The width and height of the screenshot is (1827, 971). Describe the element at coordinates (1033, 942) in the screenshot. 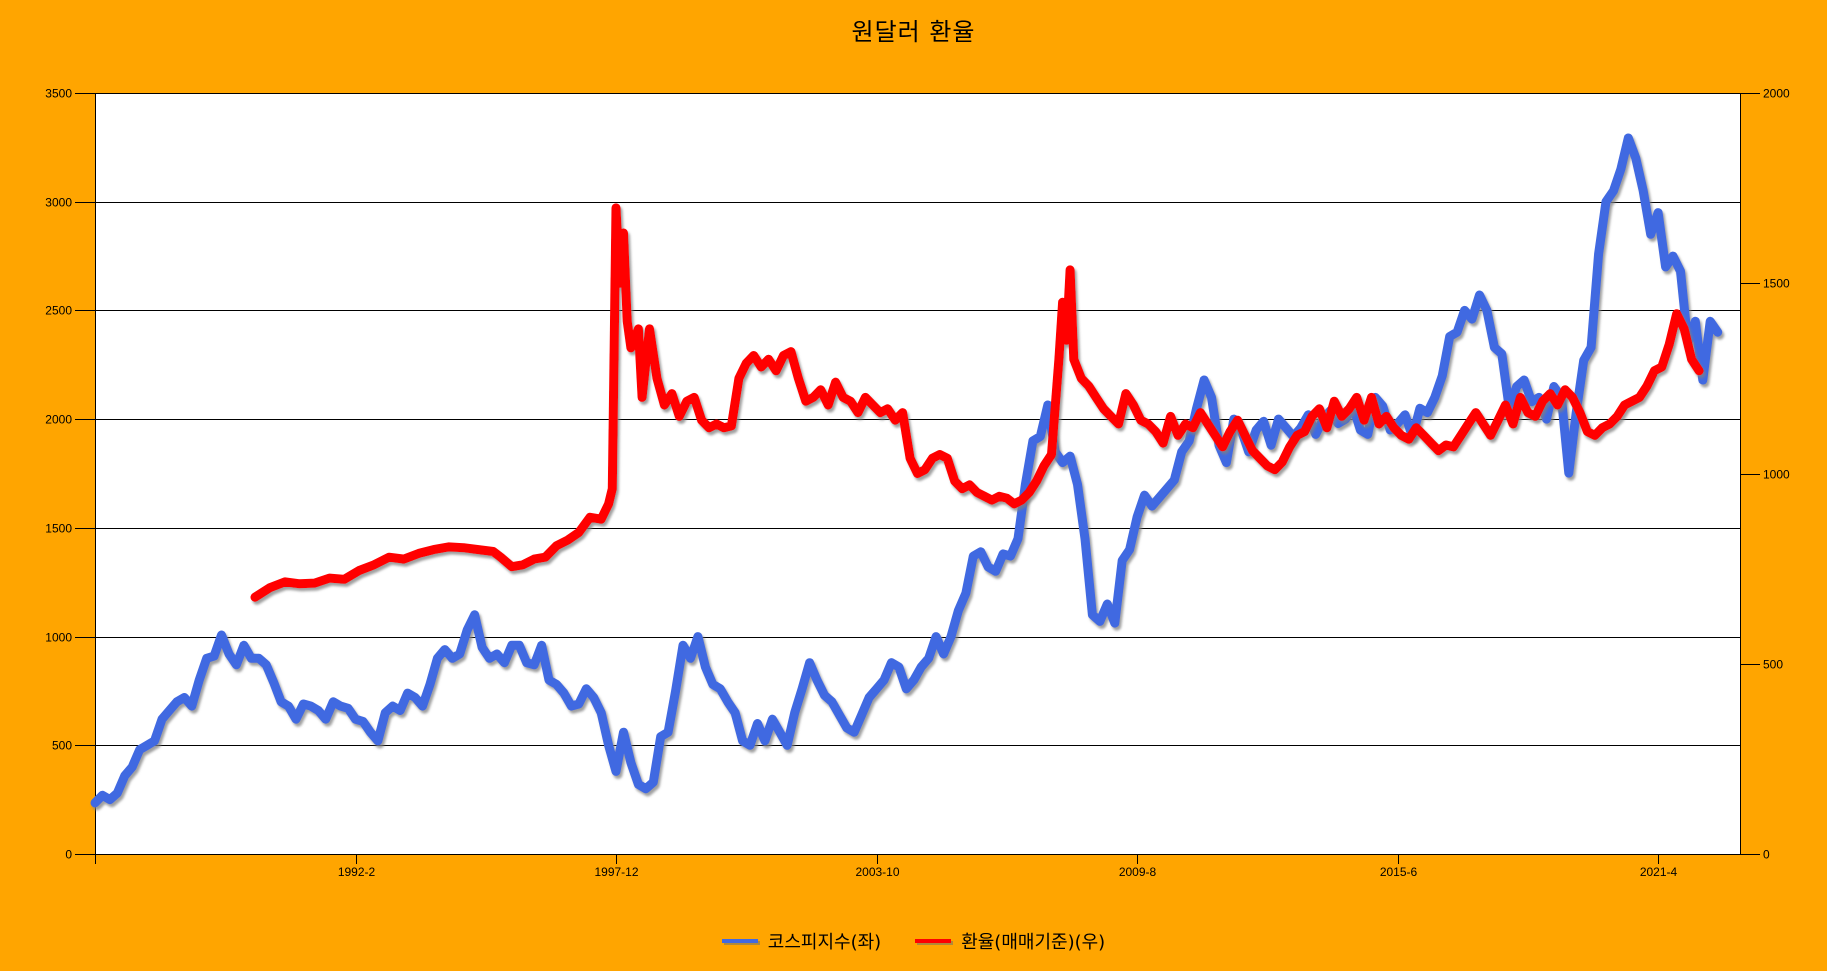

I see `legend-label-exchange-rate: 환율(매매기준)(우)` at that location.